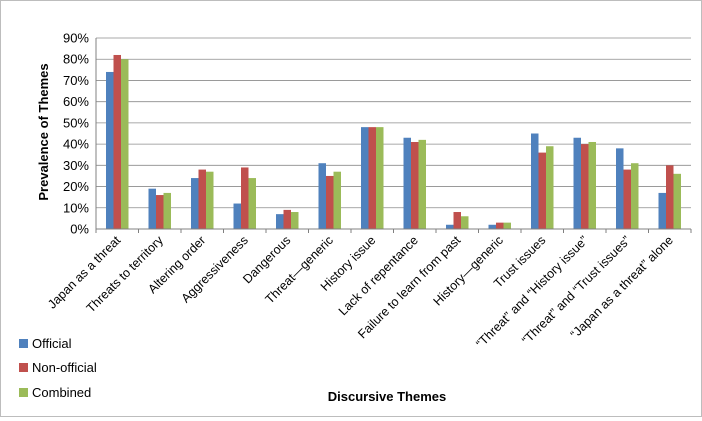 The image size is (702, 421). Describe the element at coordinates (76, 186) in the screenshot. I see `y-tick-label: 20%` at that location.